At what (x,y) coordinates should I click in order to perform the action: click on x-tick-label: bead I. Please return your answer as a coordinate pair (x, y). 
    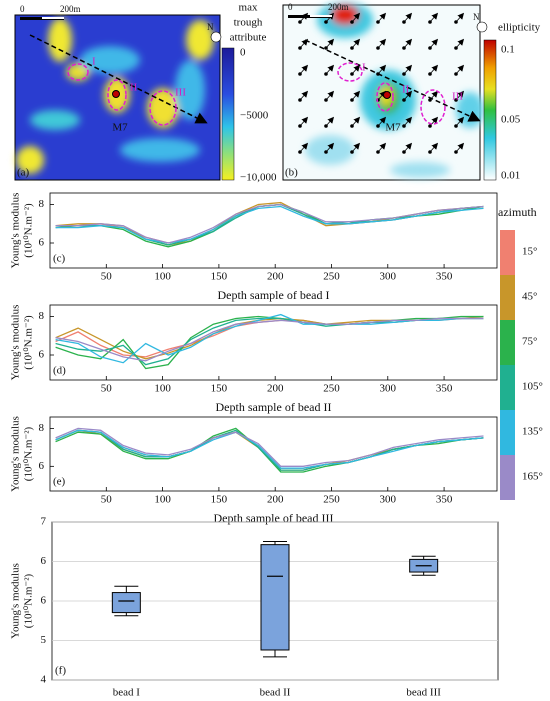
    Looking at the image, I should click on (127, 693).